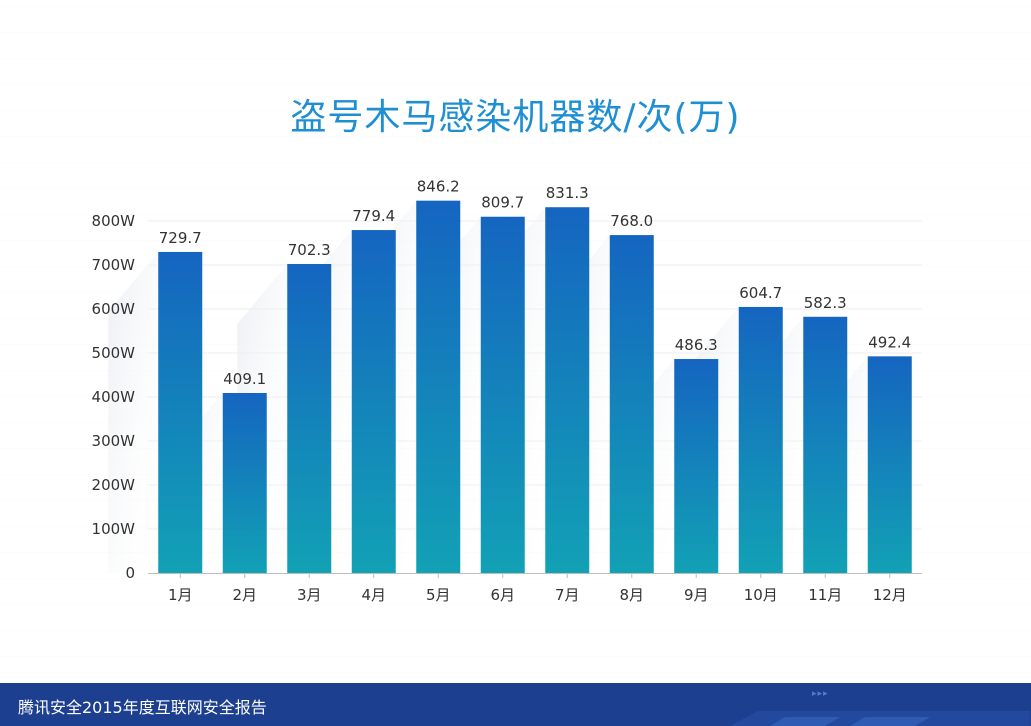 The width and height of the screenshot is (1031, 726). Describe the element at coordinates (820, 694) in the screenshot. I see `arrows-icon: ▸▸▸` at that location.